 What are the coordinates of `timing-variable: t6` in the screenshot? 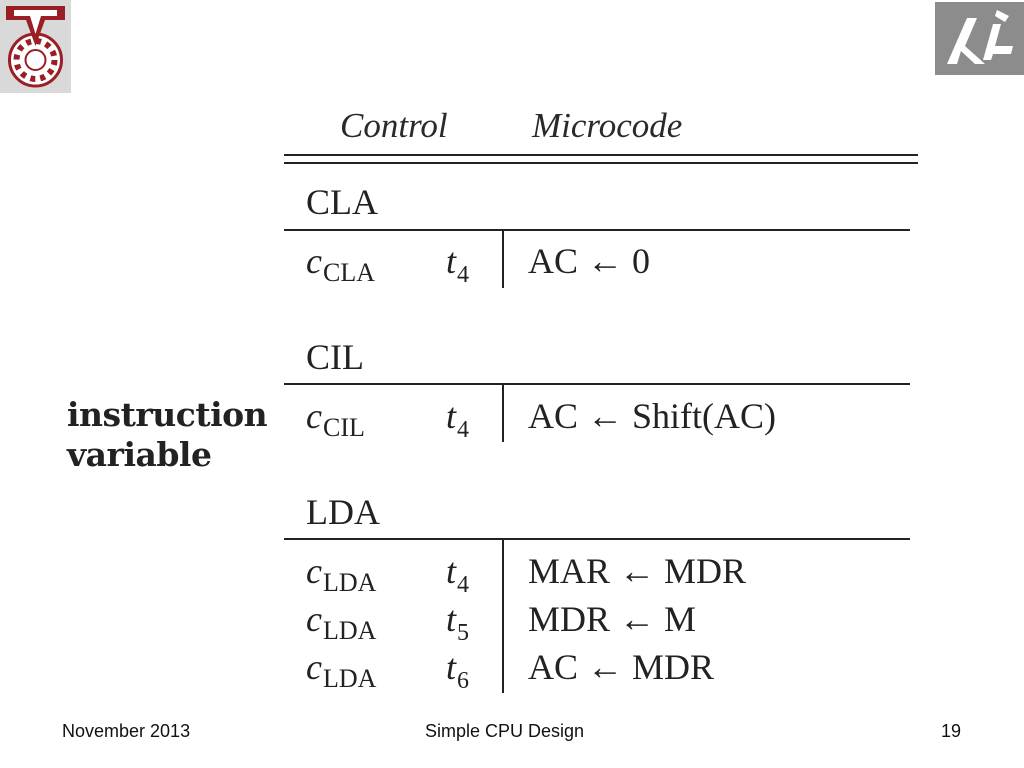 It's located at (458, 670).